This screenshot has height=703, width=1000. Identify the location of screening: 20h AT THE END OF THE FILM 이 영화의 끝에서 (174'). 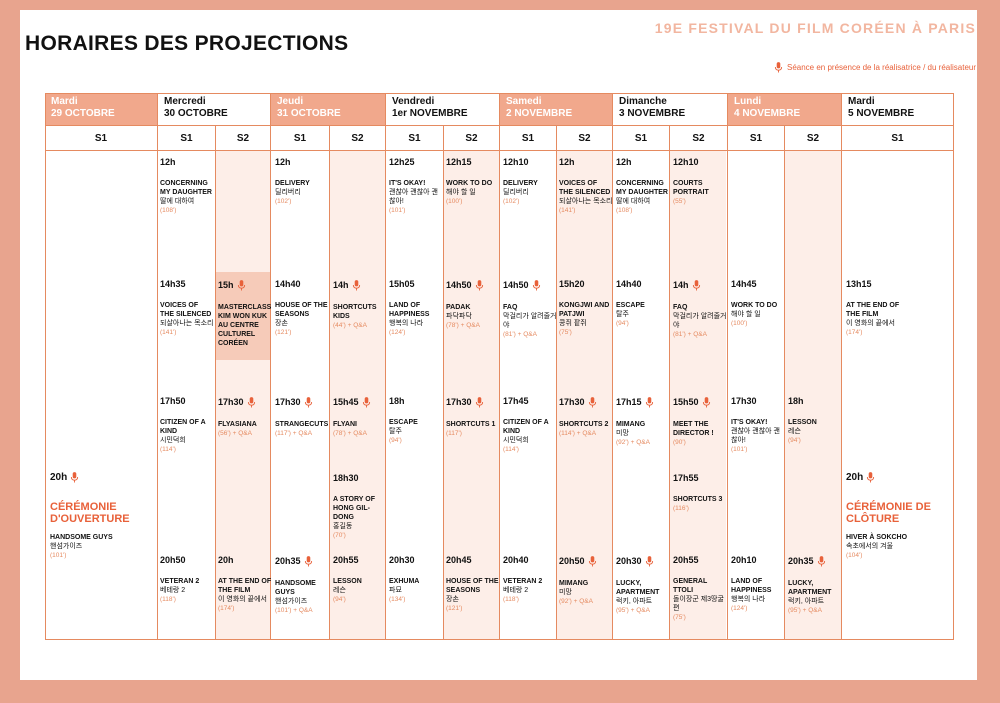
(245, 584).